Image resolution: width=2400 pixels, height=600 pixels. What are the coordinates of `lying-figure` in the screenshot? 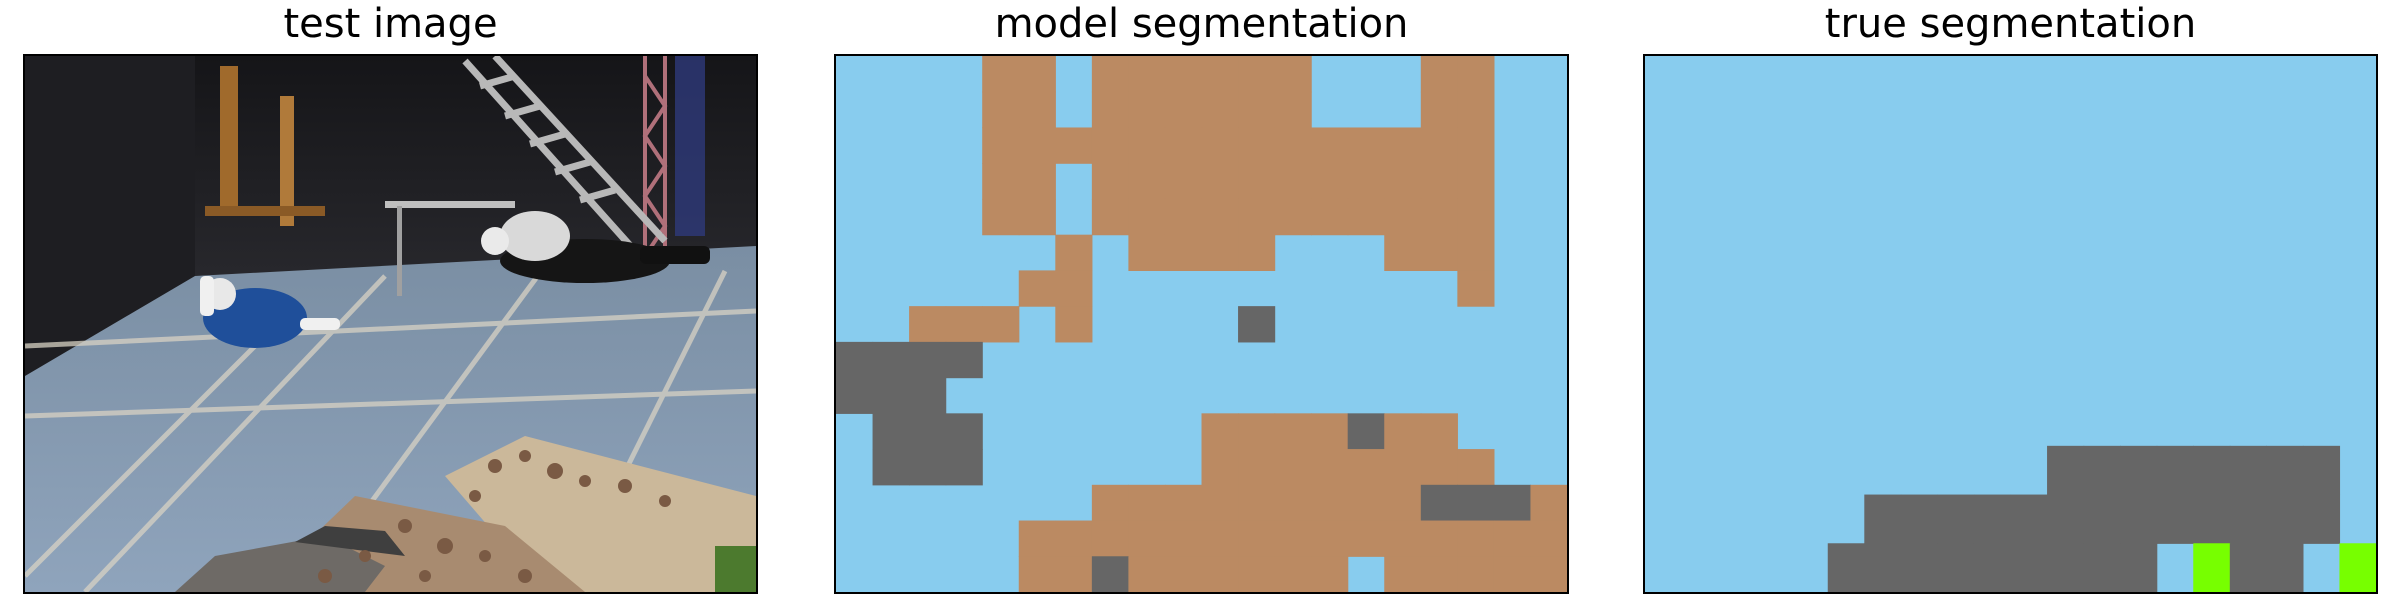 It's located at (595, 247).